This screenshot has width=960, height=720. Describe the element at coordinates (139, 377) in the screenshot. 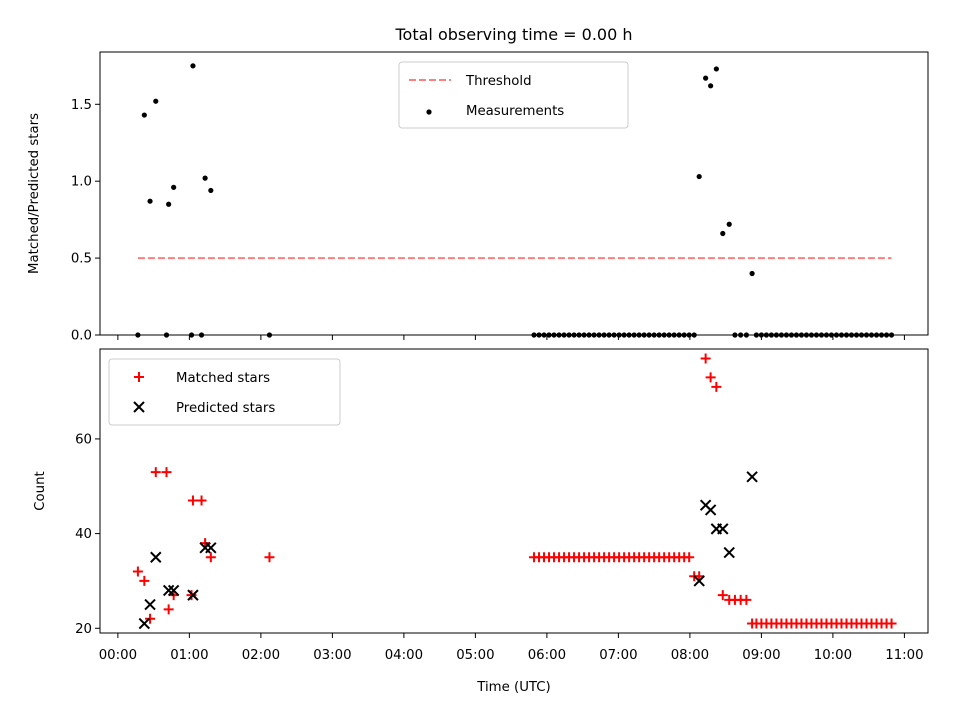

I see `legend-matched-swatch` at that location.